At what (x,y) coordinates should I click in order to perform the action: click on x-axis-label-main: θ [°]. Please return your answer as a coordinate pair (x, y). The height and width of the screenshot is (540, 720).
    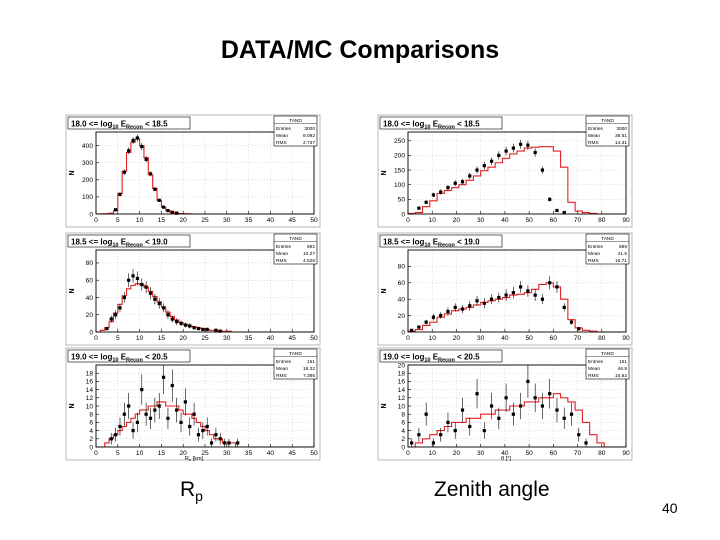
    Looking at the image, I should click on (506, 458).